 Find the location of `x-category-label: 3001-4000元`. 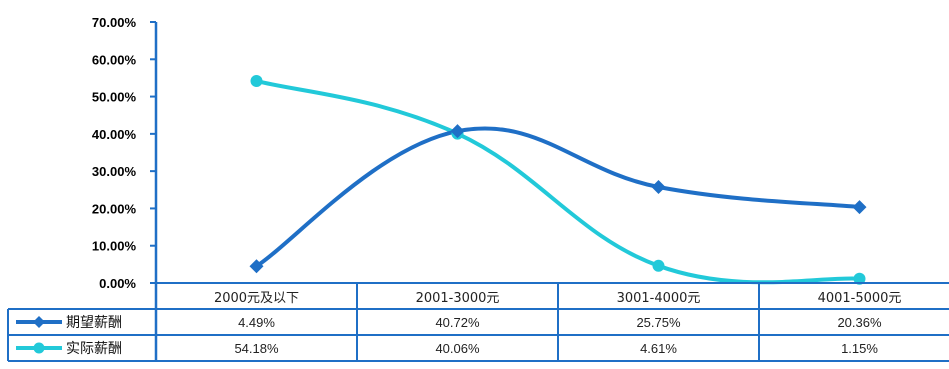

x-category-label: 3001-4000元 is located at coordinates (659, 298).